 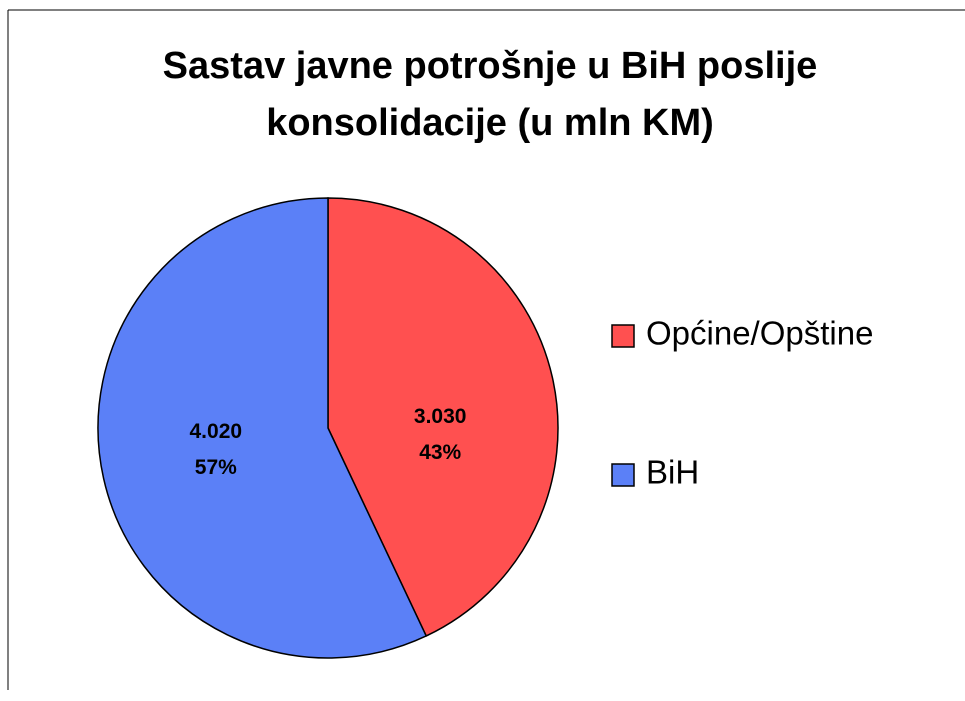 I want to click on legend-label: BiH, so click(x=672, y=472).